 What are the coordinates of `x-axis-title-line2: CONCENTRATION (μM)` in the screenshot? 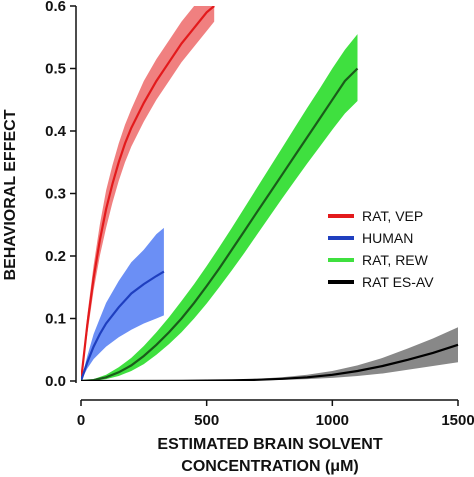 It's located at (269, 466).